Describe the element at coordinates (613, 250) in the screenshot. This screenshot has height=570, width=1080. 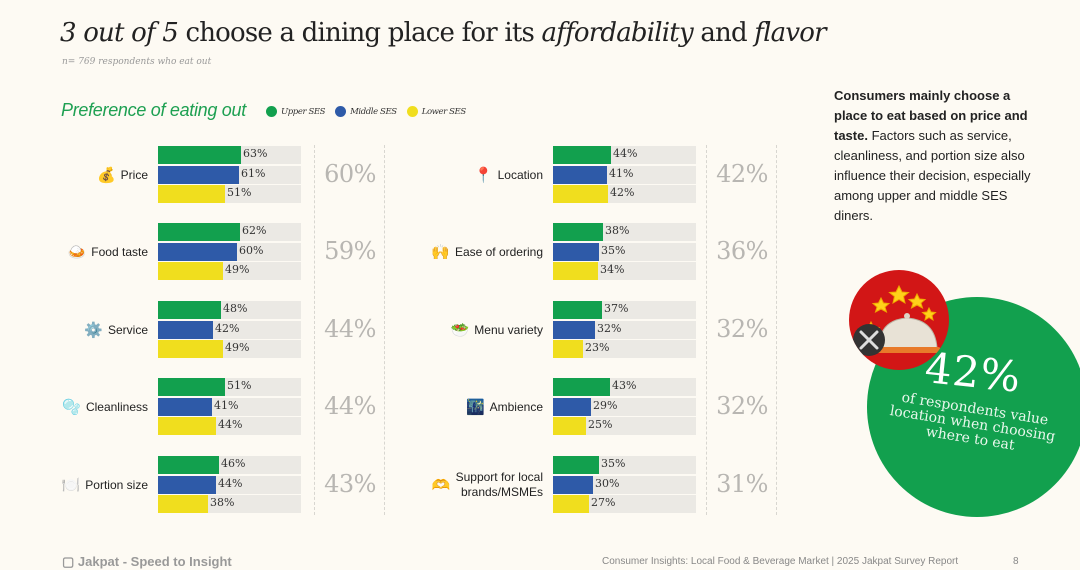
I see `bar-value-label: 35%` at that location.